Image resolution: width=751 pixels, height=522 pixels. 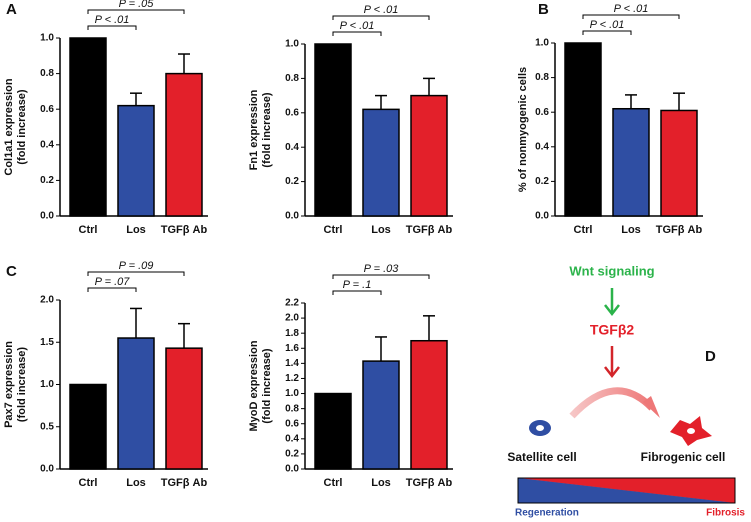 What do you see at coordinates (47, 426) in the screenshot?
I see `y-tick-label: 0.5` at bounding box center [47, 426].